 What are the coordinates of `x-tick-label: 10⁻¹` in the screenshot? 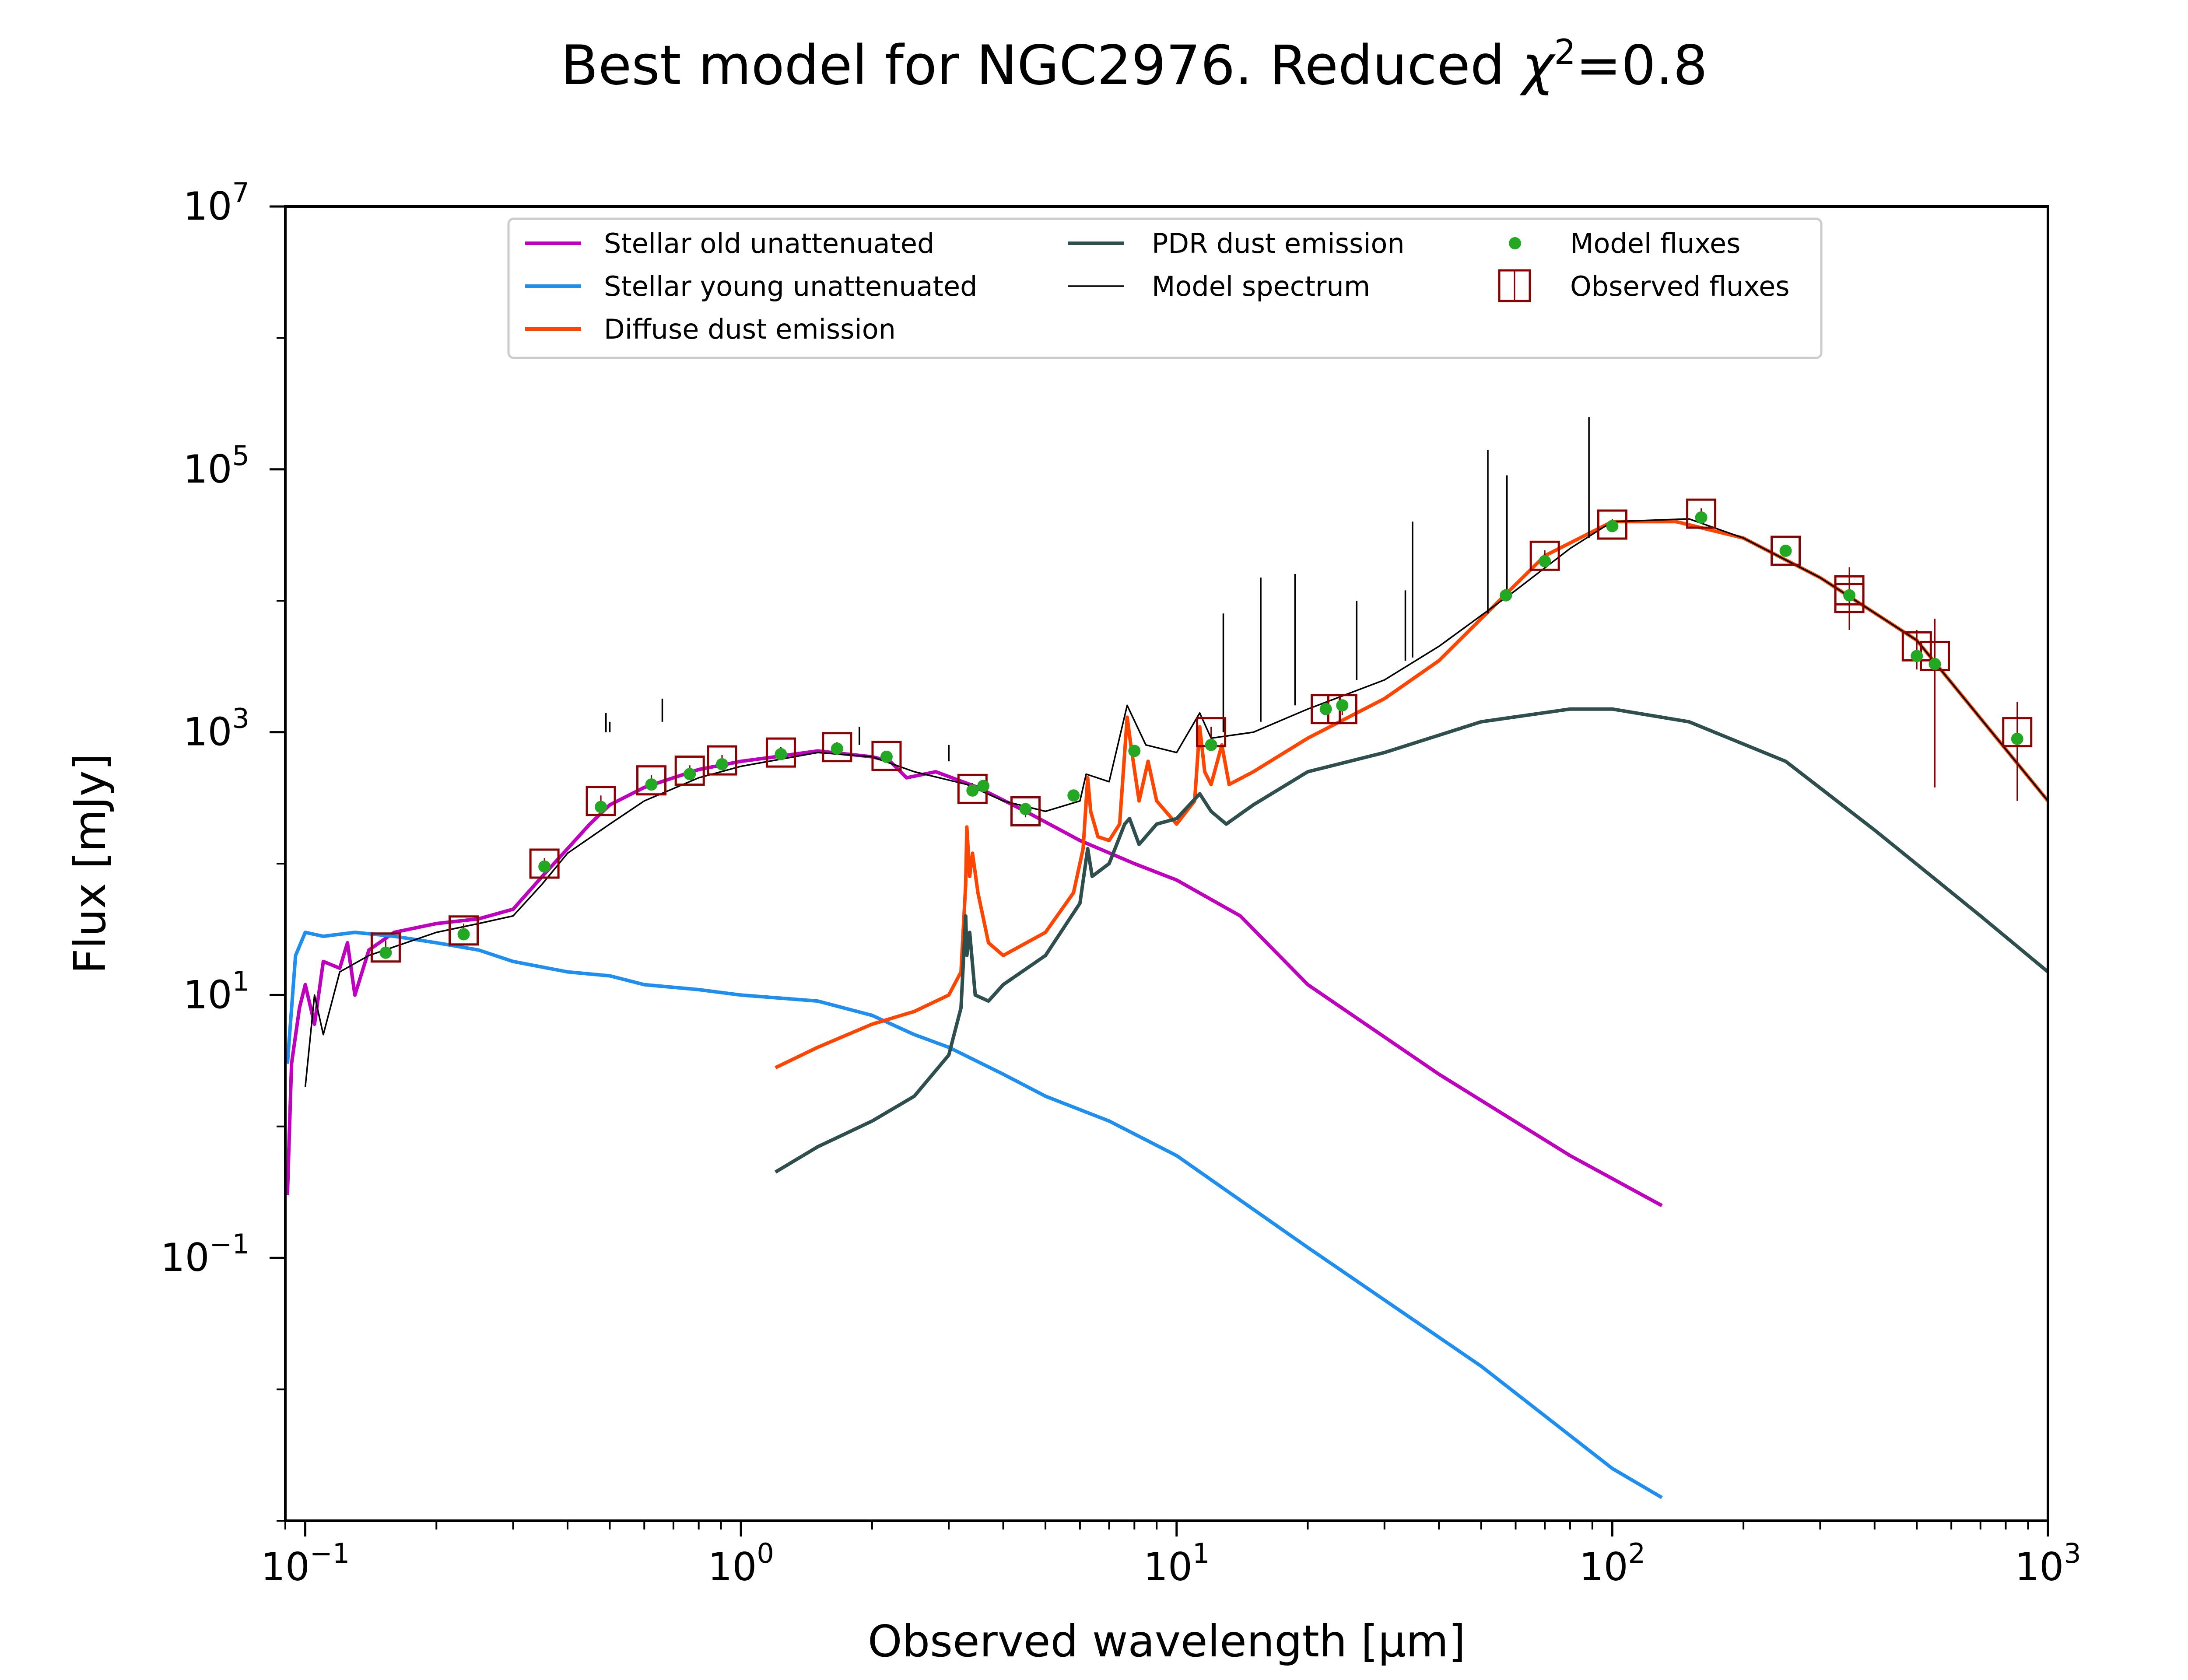 It's located at (305, 1563).